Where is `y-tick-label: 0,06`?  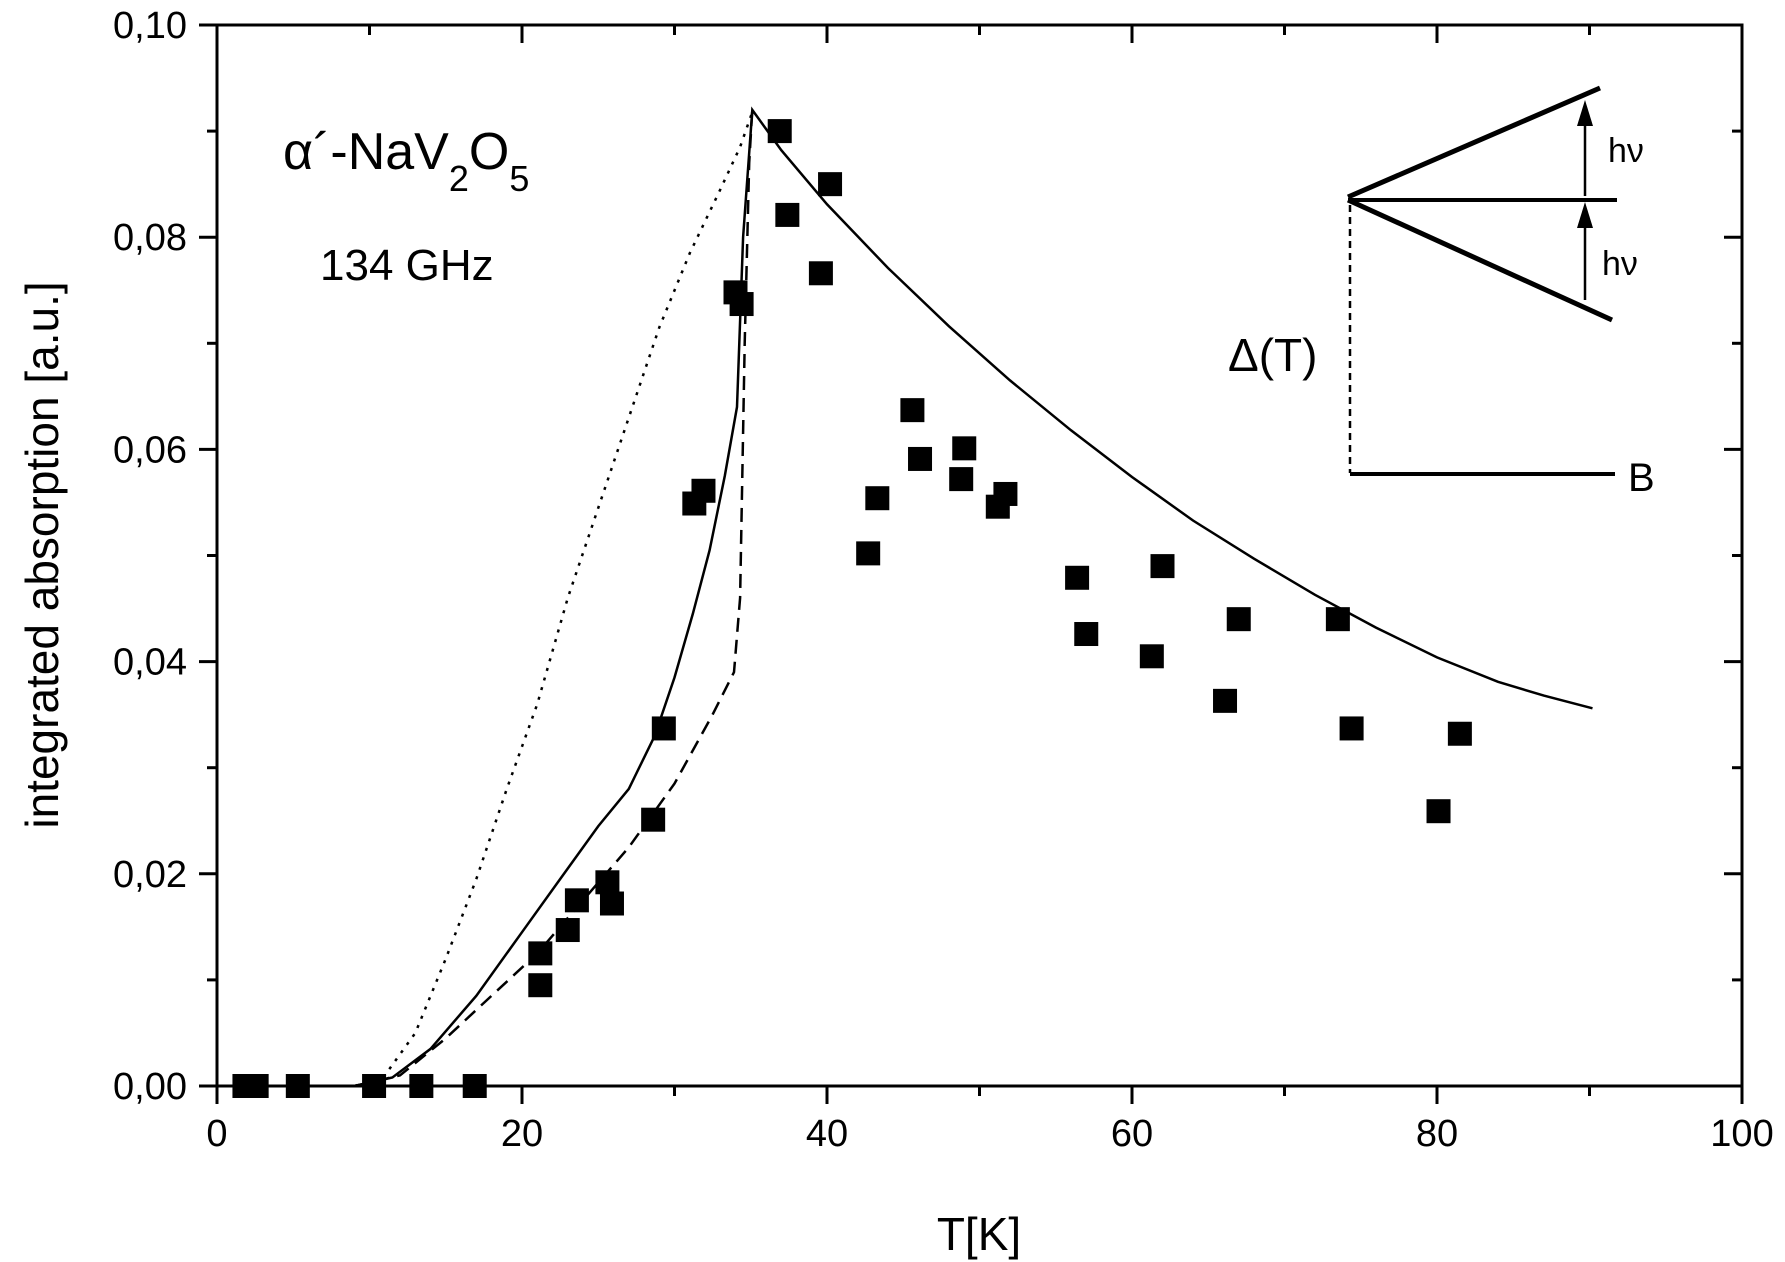
y-tick-label: 0,06 is located at coordinates (150, 450).